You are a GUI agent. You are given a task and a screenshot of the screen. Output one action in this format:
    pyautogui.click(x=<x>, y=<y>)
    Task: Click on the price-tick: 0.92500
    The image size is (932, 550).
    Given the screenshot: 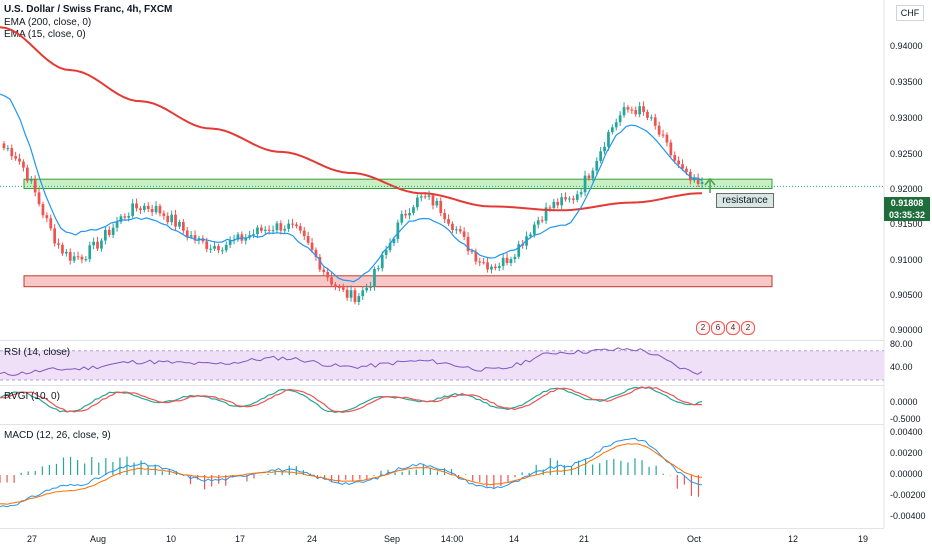 What is the action you would take?
    pyautogui.click(x=906, y=154)
    